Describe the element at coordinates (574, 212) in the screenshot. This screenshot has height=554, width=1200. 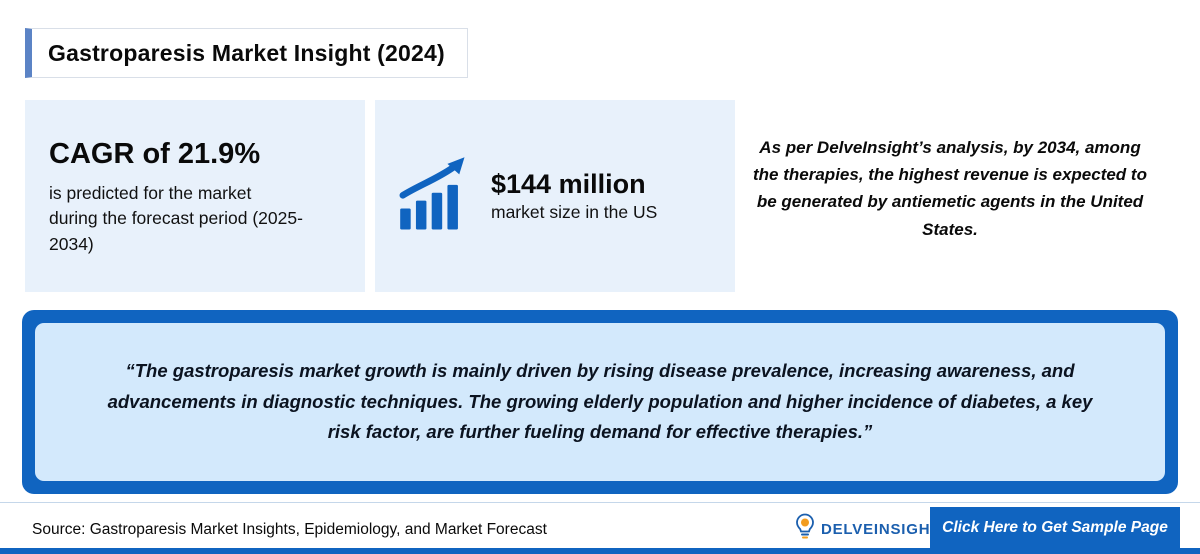
I see `market-size-label: market size in the US` at that location.